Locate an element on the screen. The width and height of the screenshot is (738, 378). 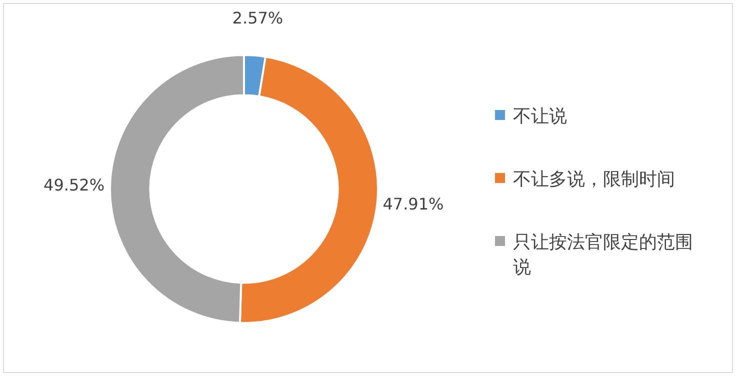
legend-label: 不让多说，限制时间 is located at coordinates (594, 180).